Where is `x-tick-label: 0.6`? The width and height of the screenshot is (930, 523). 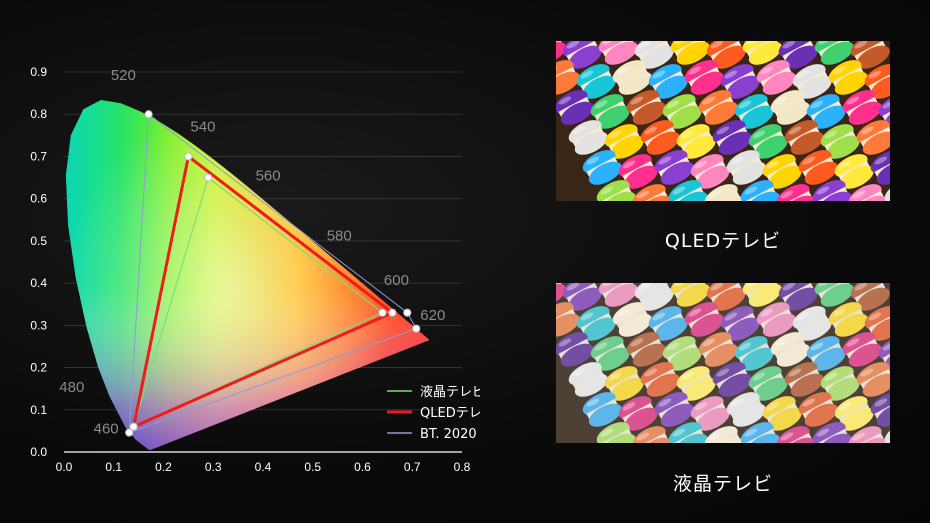
x-tick-label: 0.6 is located at coordinates (362, 467).